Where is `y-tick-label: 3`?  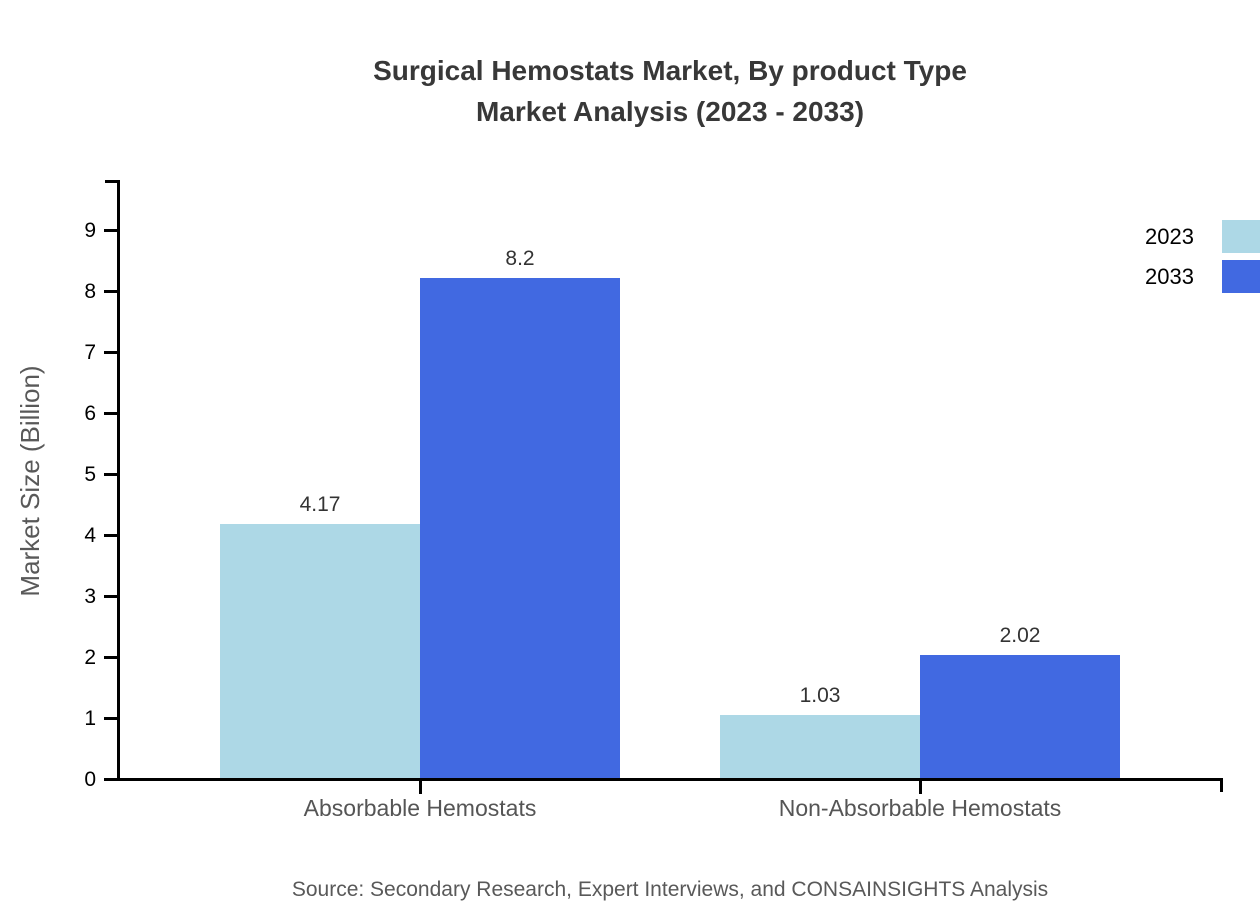
y-tick-label: 3 is located at coordinates (90, 596).